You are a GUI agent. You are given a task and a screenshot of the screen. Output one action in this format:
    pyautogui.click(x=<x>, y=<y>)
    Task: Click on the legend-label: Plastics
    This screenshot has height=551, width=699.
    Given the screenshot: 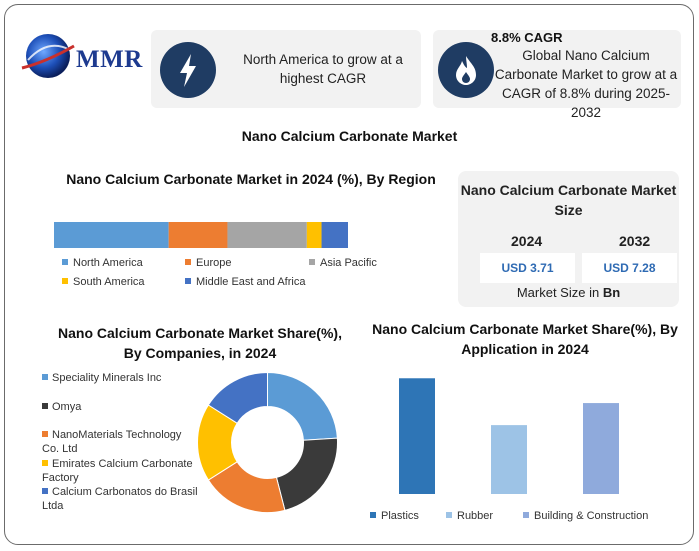 What is the action you would take?
    pyautogui.click(x=400, y=516)
    